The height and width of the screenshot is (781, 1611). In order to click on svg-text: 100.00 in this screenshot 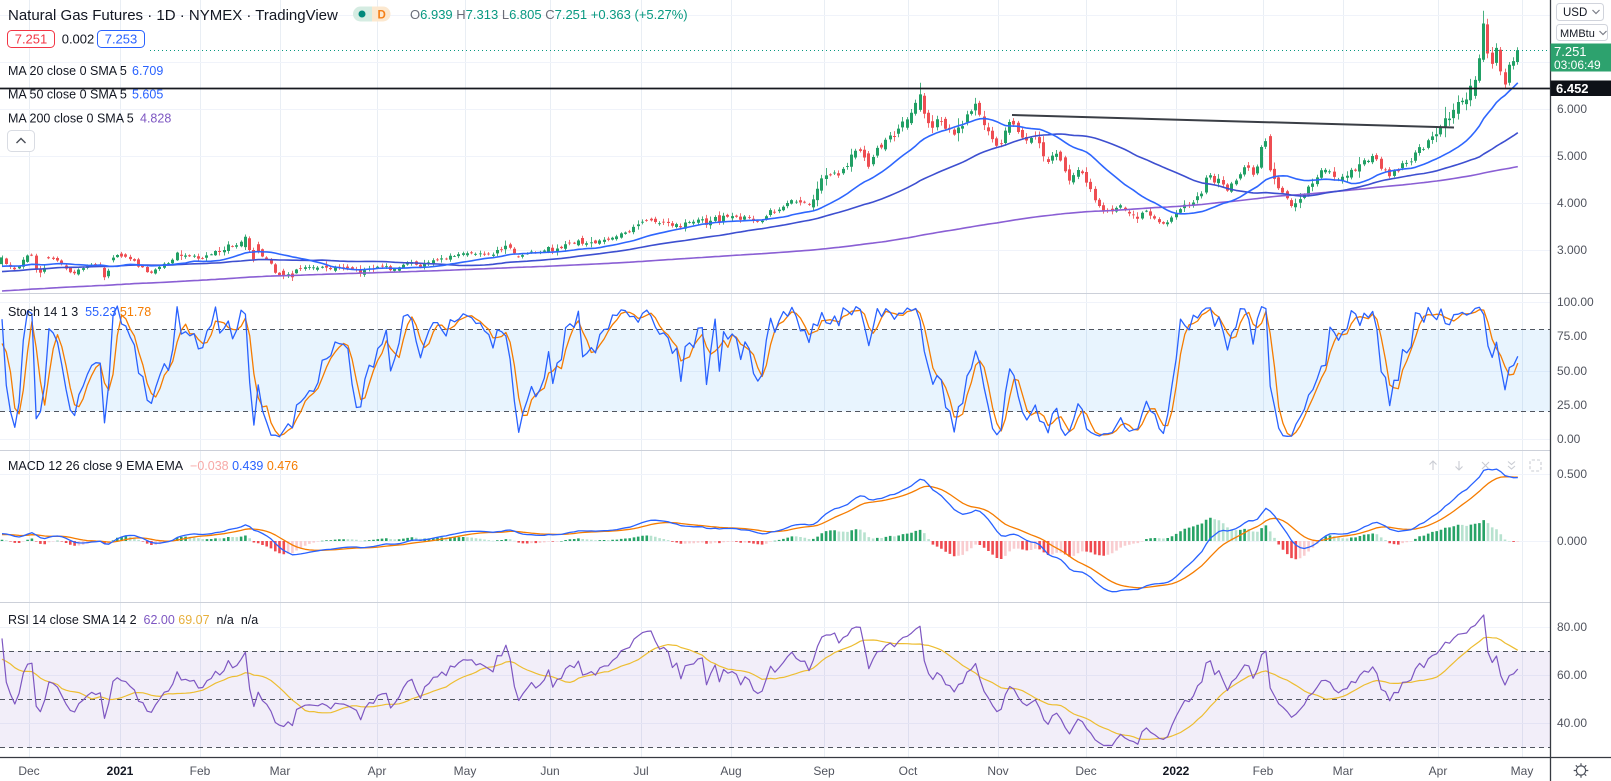, I will do `click(1575, 302)`.